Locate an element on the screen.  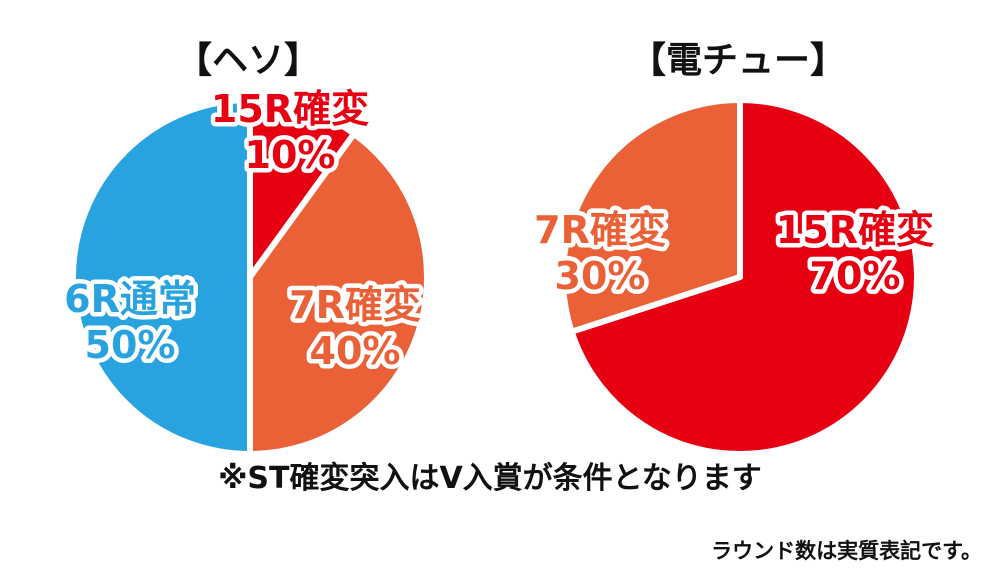
footnote-sub: ラウンド数は実質表記です。 is located at coordinates (846, 551).